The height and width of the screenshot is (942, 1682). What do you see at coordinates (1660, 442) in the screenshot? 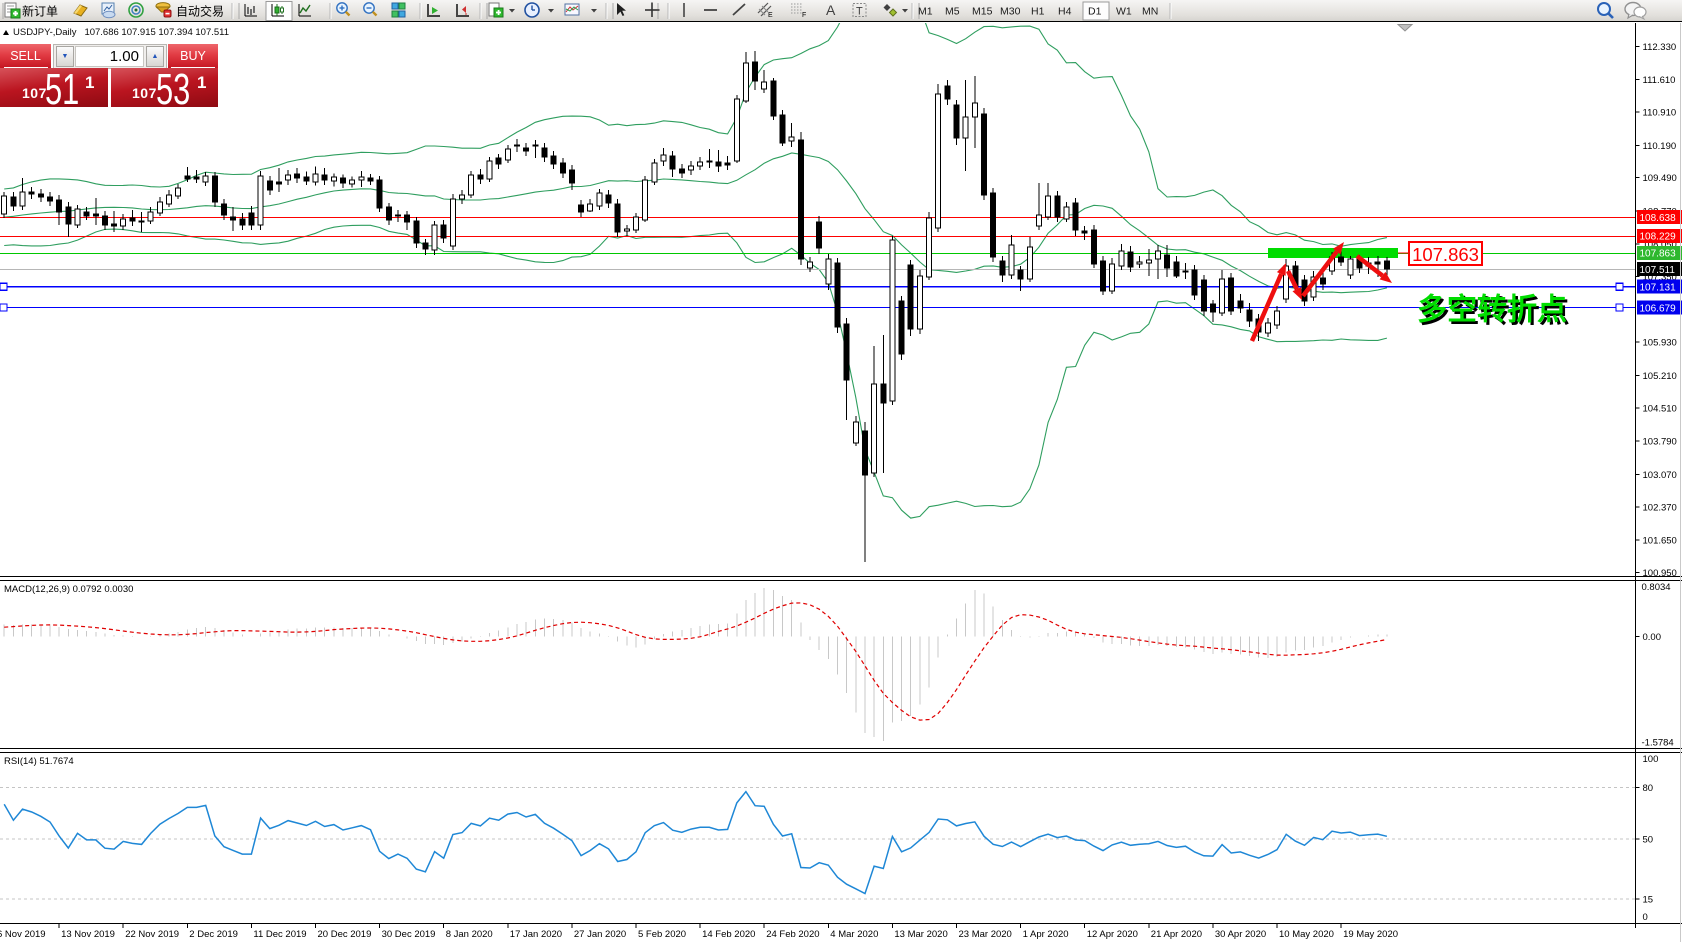
I see `svg-text: 103.790` at bounding box center [1660, 442].